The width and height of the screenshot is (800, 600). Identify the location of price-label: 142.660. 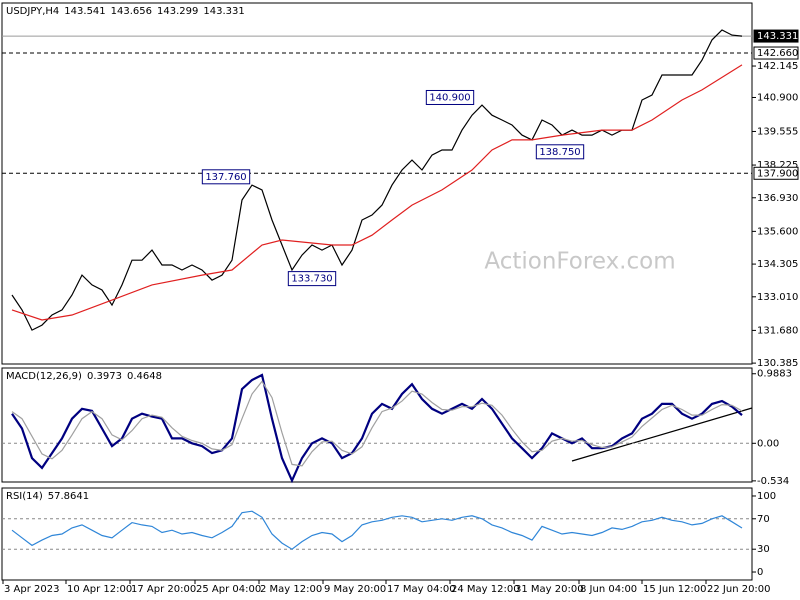
(777, 53).